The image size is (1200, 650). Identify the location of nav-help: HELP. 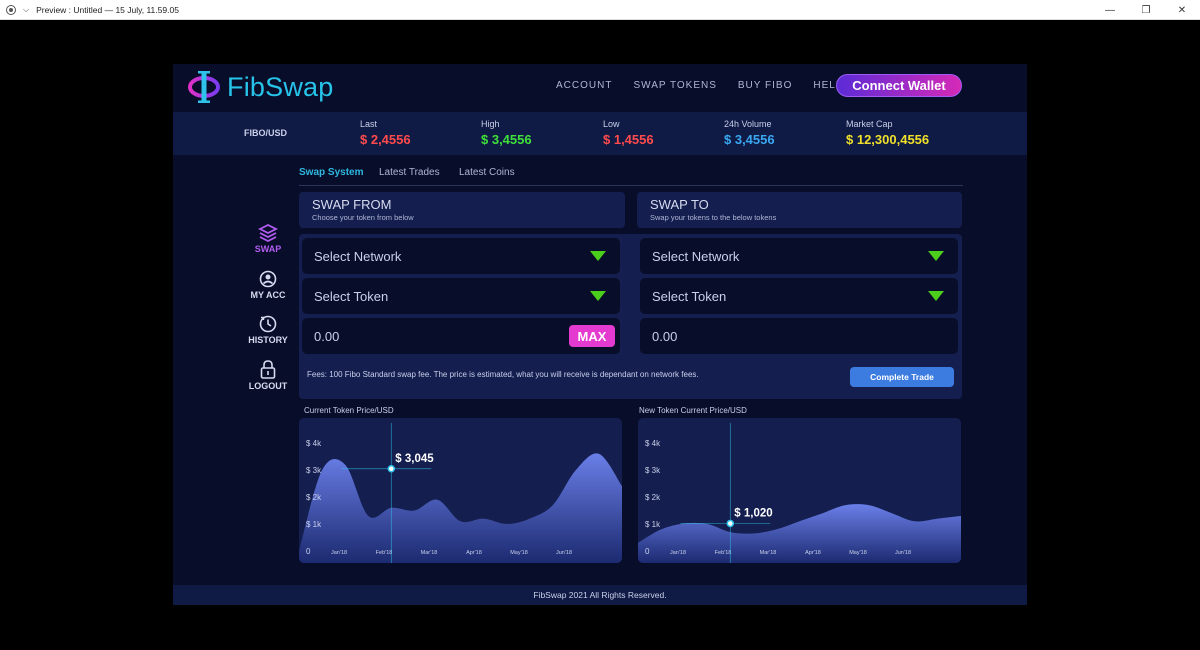
(828, 85).